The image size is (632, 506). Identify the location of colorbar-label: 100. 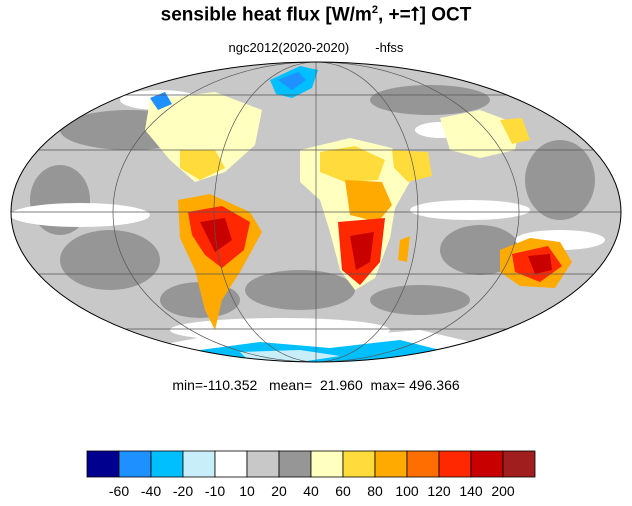
(407, 491).